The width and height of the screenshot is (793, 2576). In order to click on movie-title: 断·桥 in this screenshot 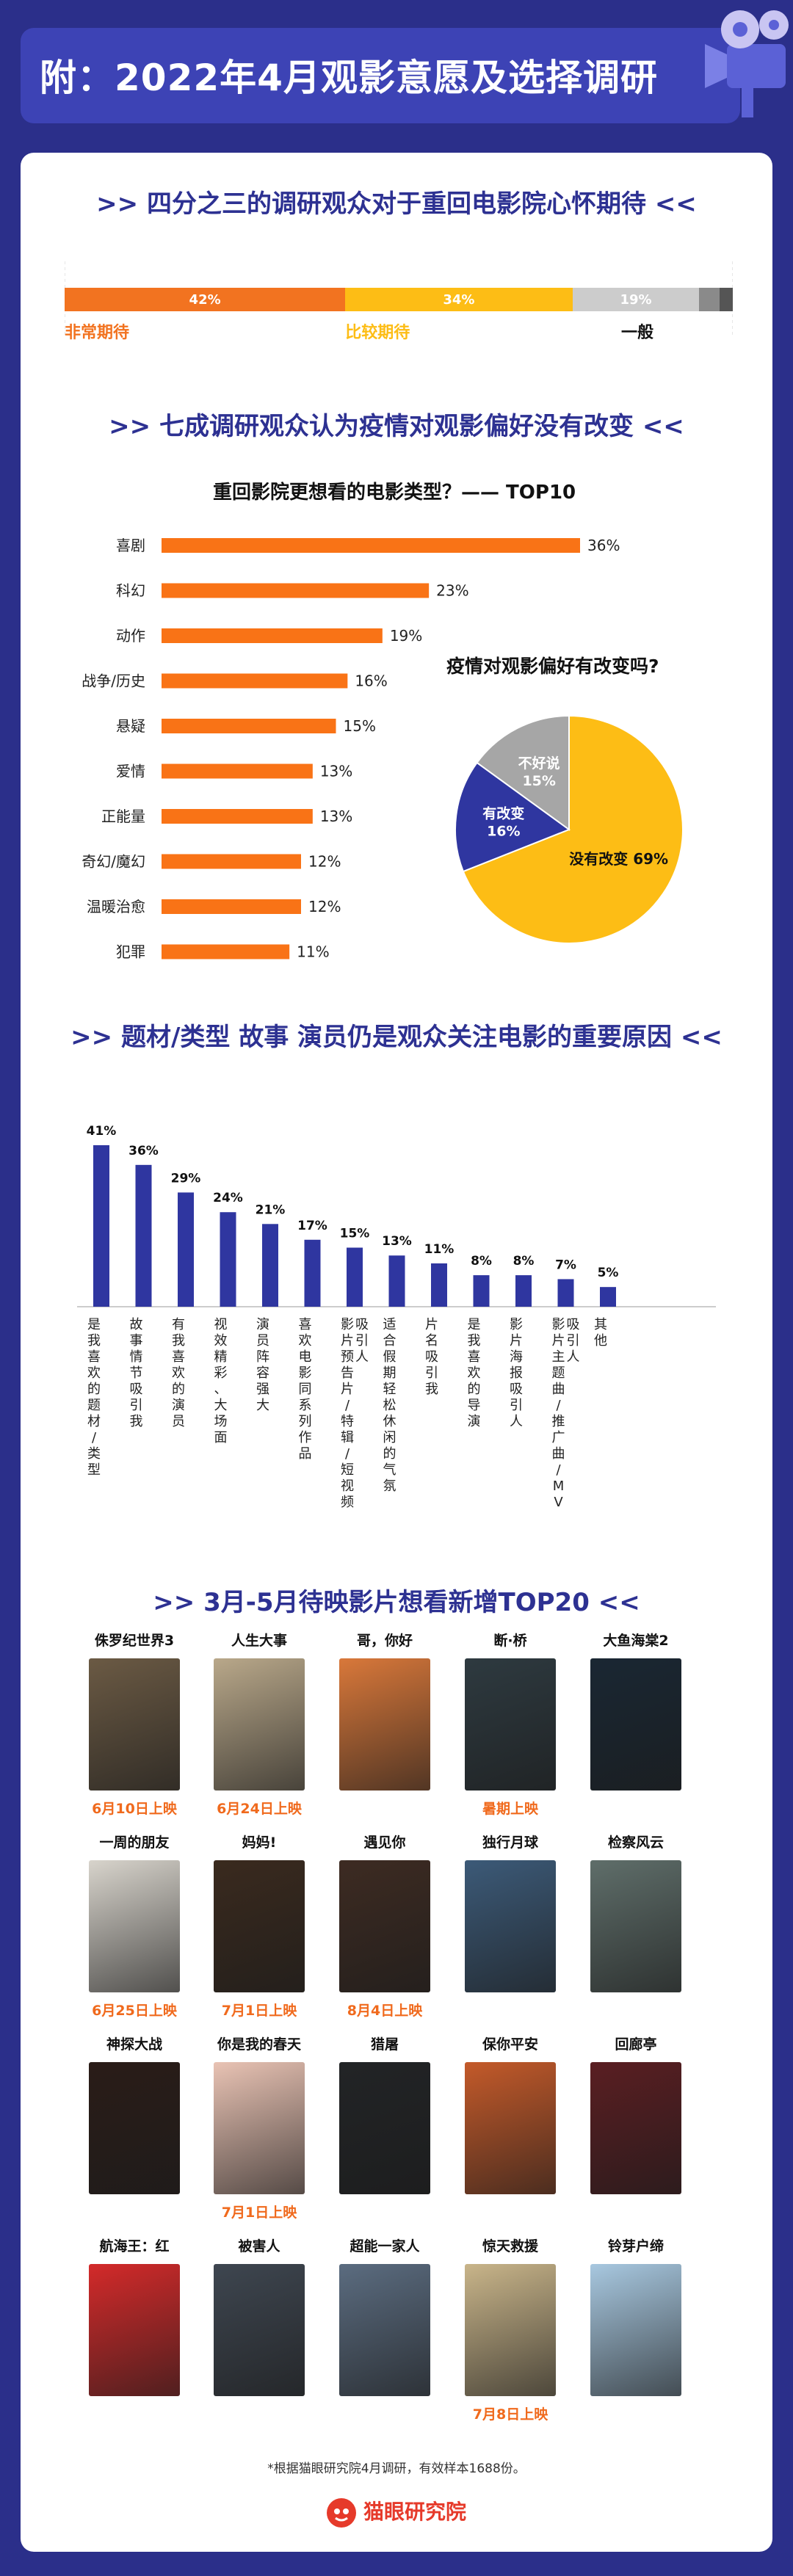, I will do `click(510, 1641)`.